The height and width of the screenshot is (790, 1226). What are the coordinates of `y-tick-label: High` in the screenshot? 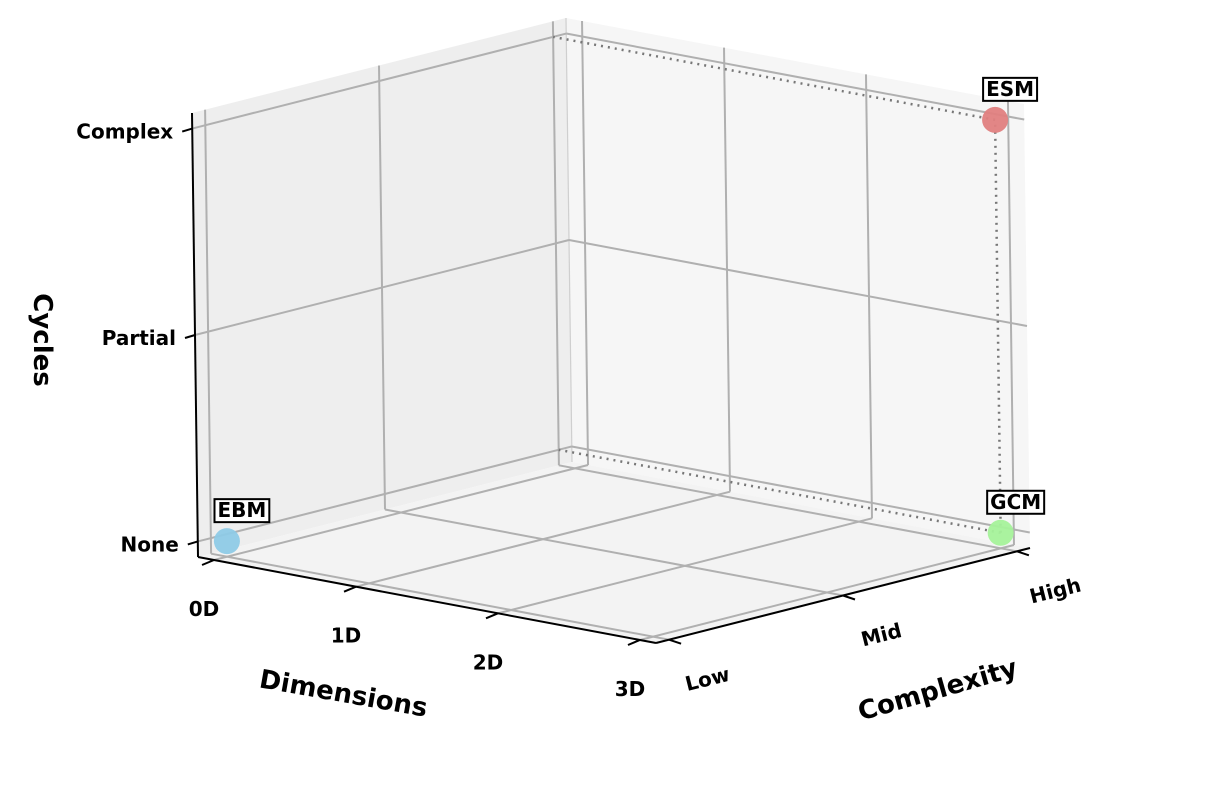 It's located at (1055, 591).